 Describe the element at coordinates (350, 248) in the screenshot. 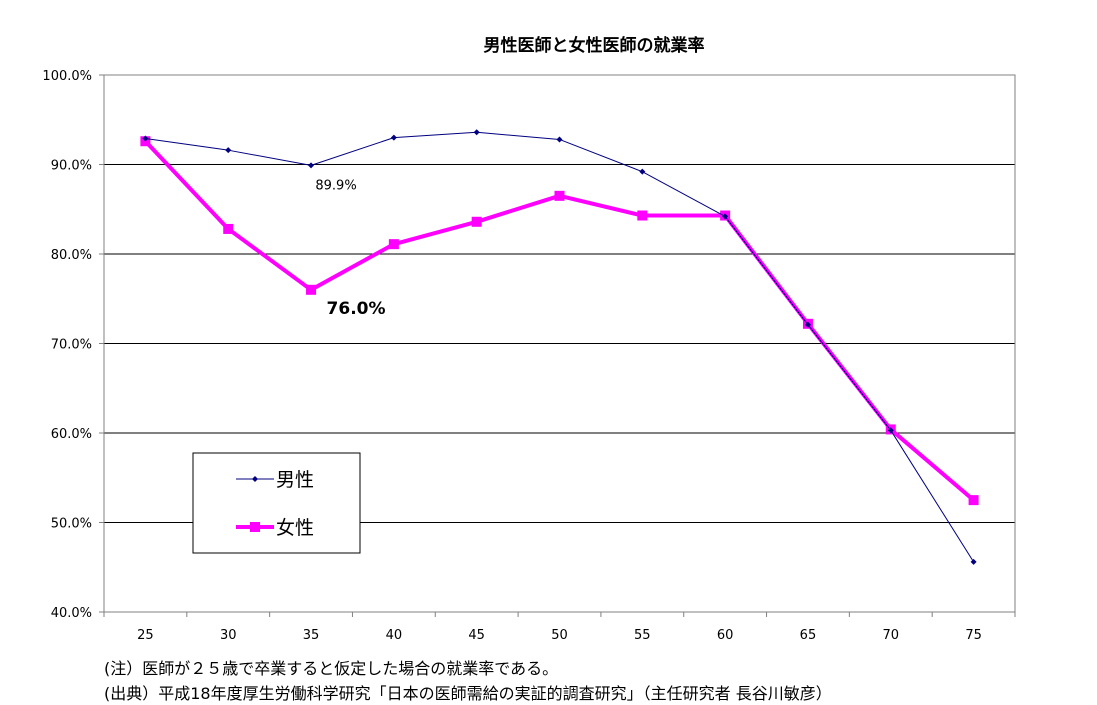

I see `annotations: 89.9% 76.0%` at that location.